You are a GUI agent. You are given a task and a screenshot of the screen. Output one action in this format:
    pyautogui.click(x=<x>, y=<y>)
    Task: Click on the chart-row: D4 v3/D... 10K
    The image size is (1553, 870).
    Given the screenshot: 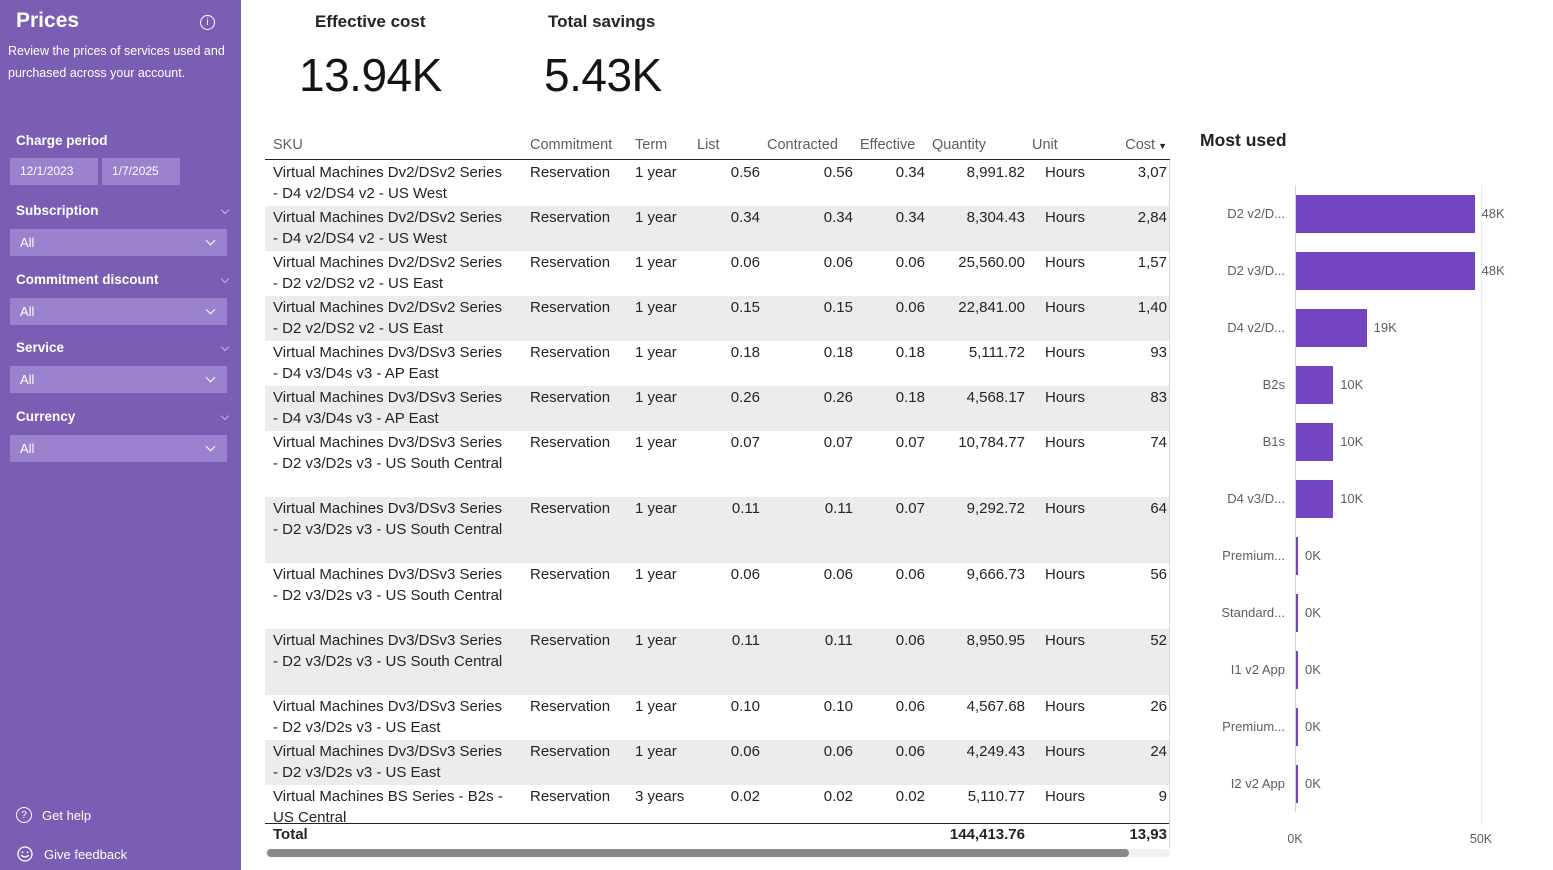 What is the action you would take?
    pyautogui.click(x=1366, y=498)
    